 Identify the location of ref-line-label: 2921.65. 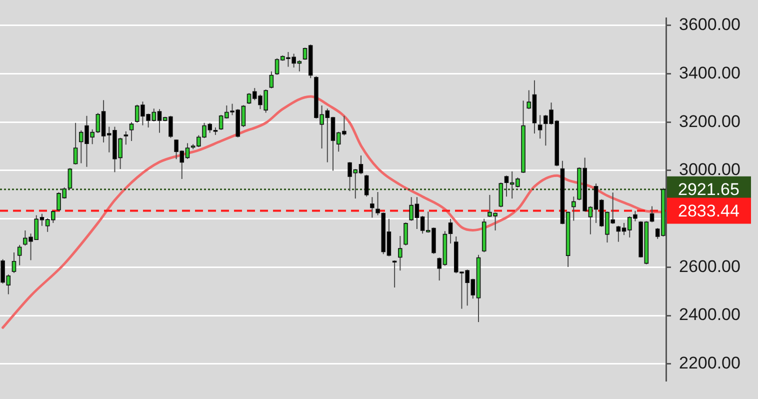
(709, 190).